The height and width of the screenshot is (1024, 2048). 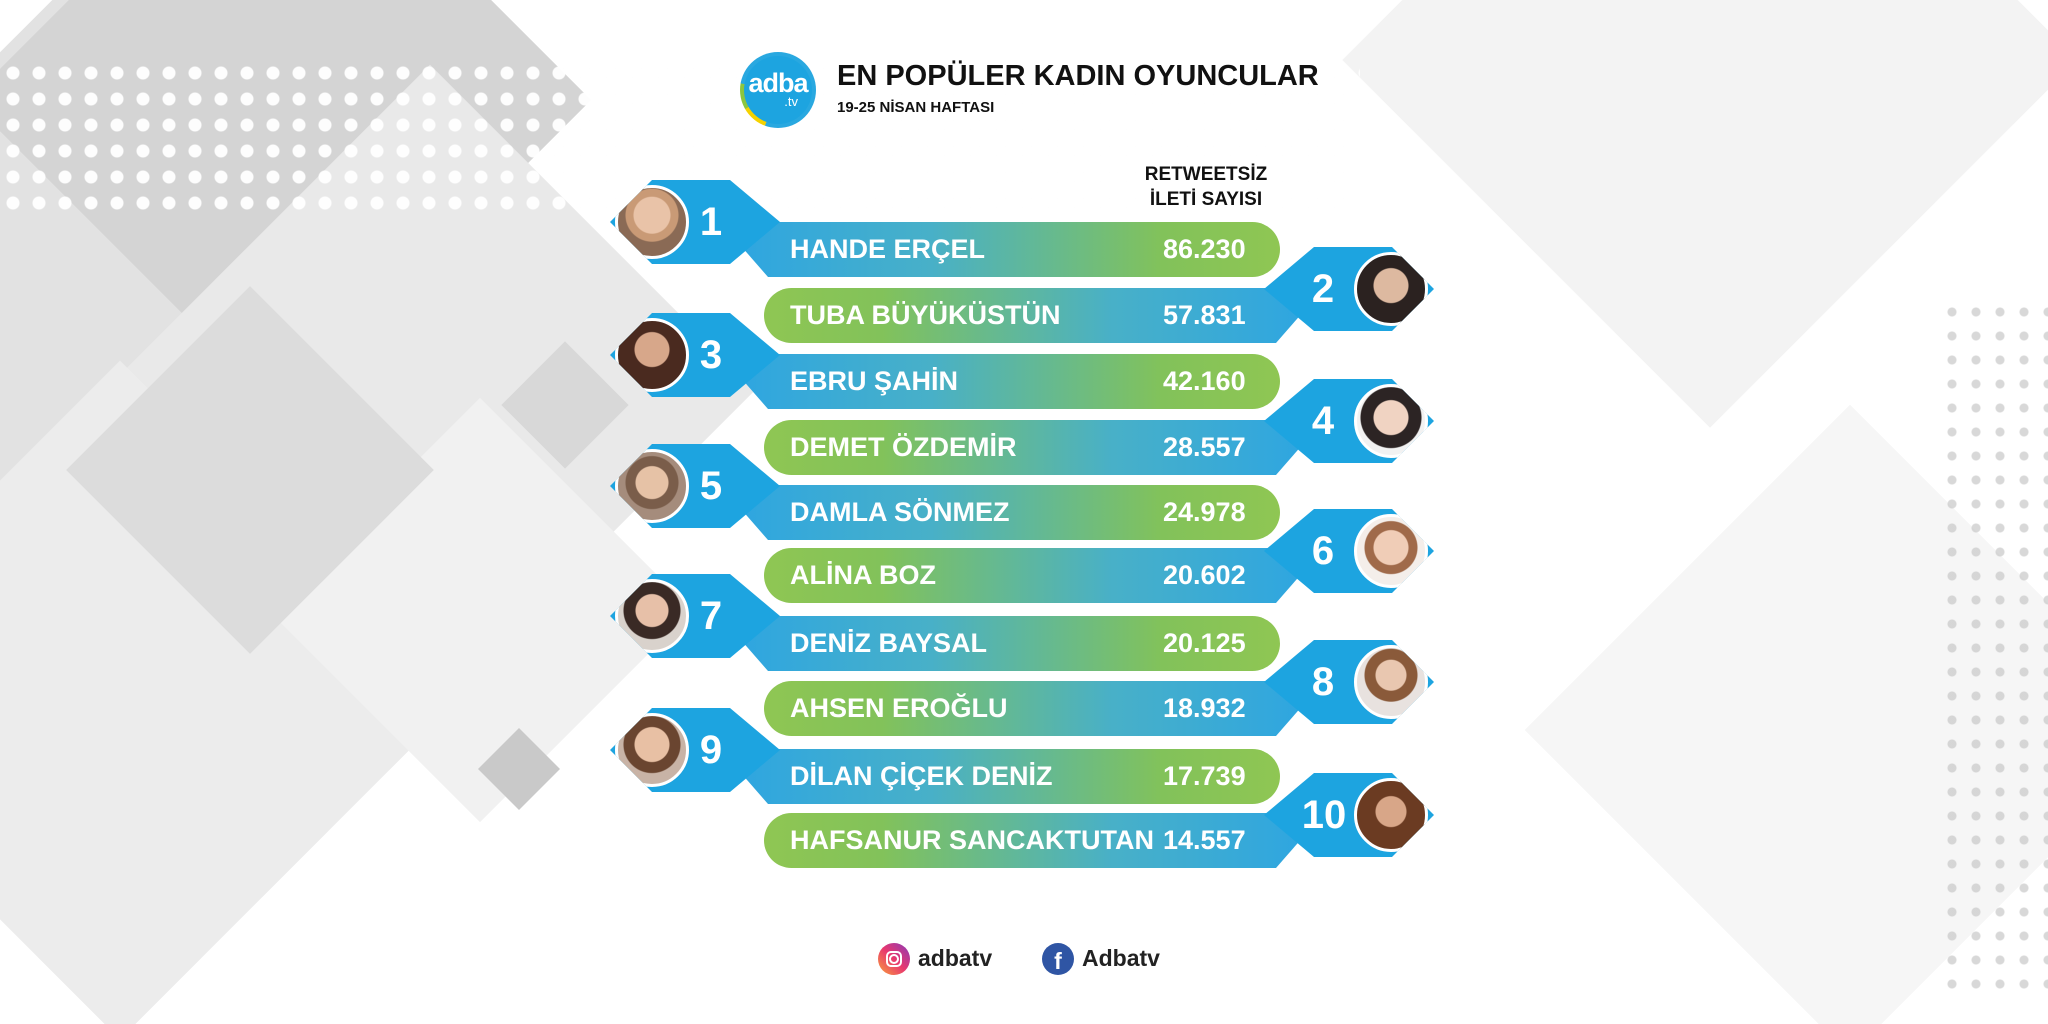 I want to click on facebook-handle: Adbatv, so click(x=1121, y=958).